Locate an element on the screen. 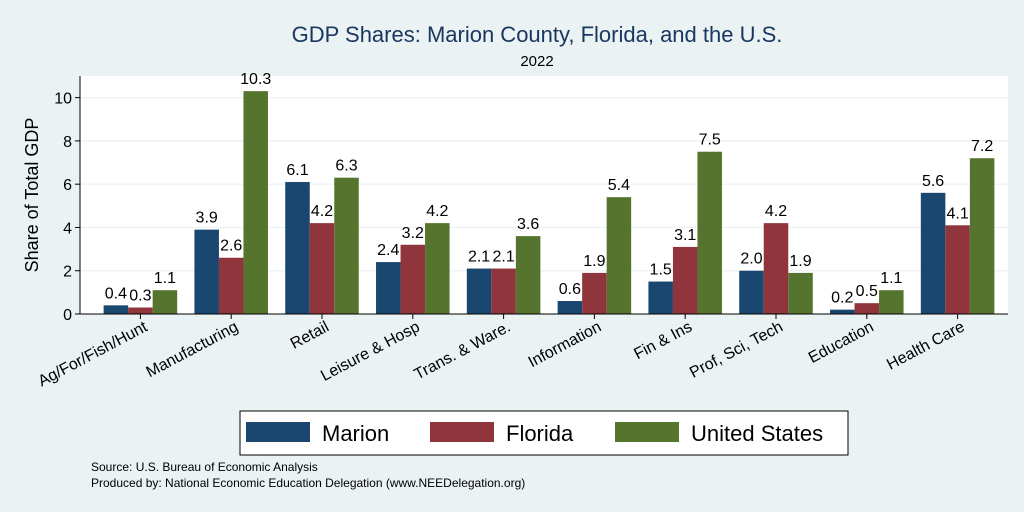 The width and height of the screenshot is (1024, 517). data-label: 2.4 is located at coordinates (388, 250).